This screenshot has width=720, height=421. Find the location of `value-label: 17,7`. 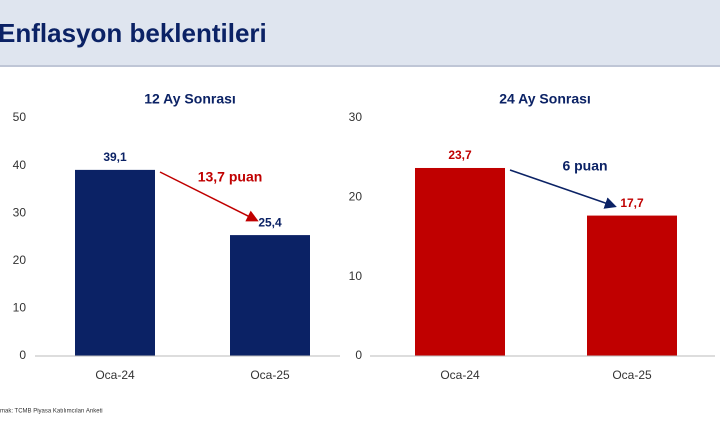

value-label: 17,7 is located at coordinates (632, 203).